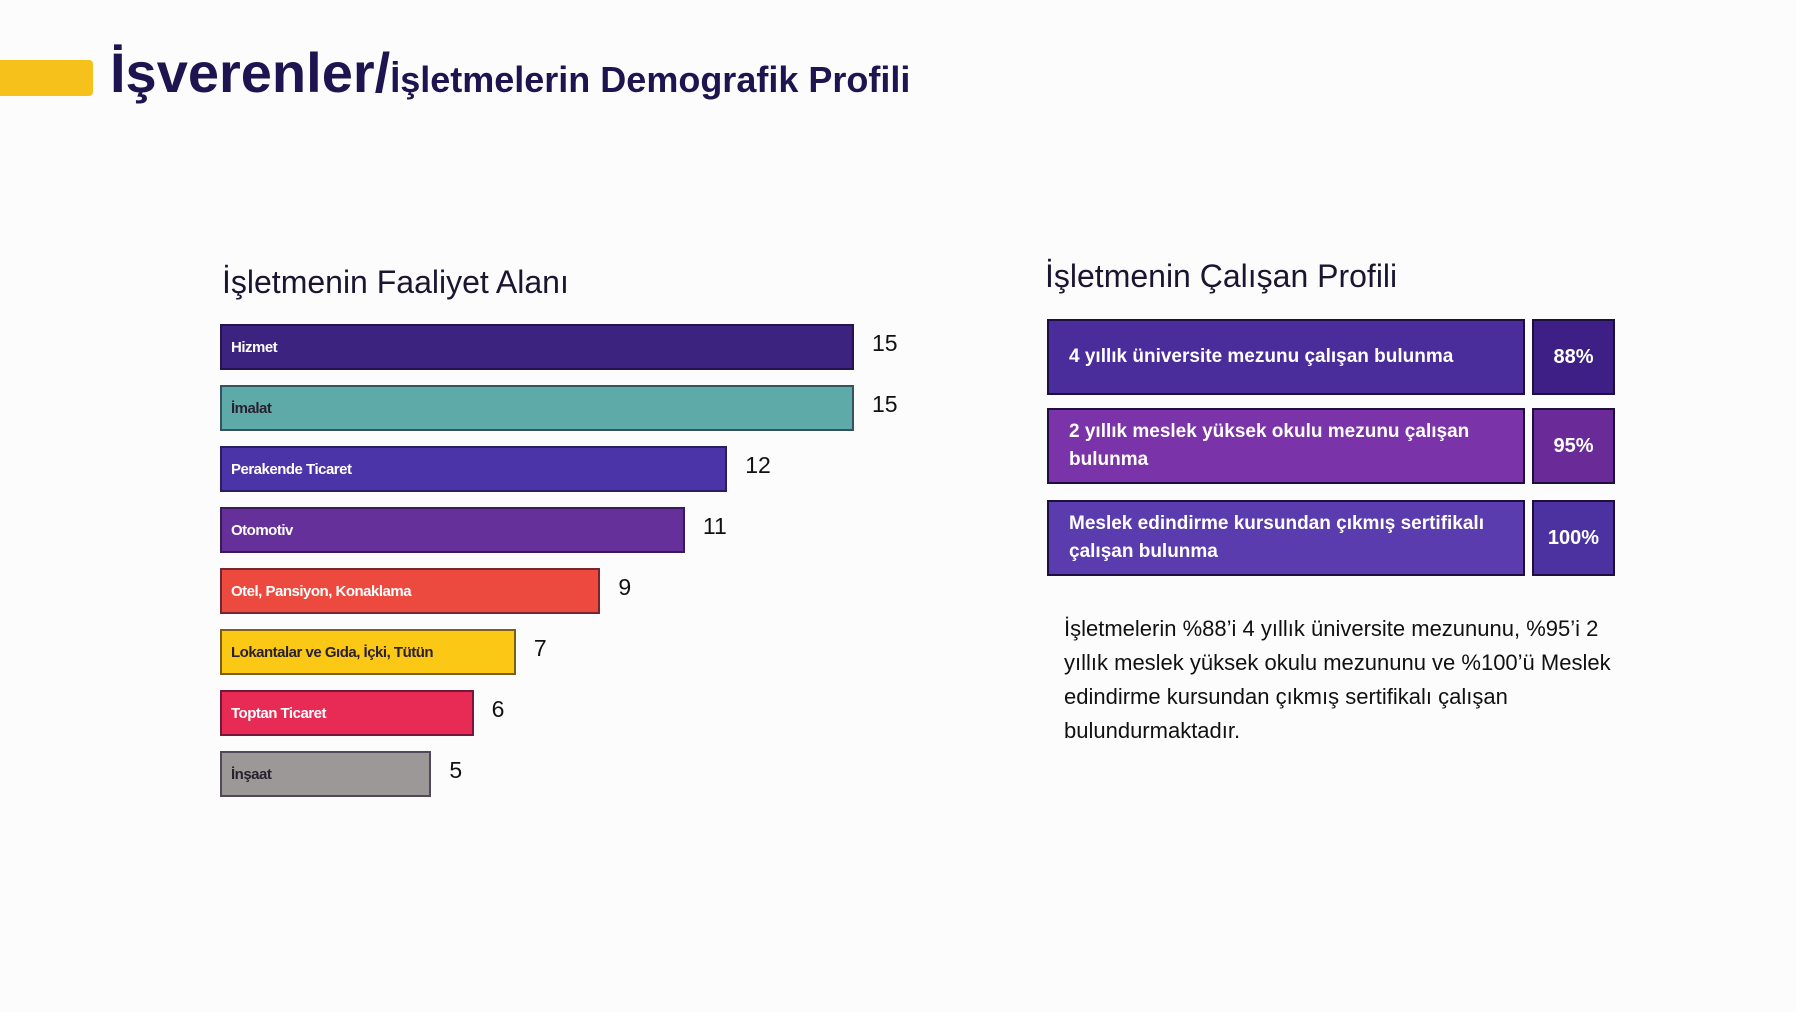 Image resolution: width=1796 pixels, height=1012 pixels. I want to click on bar: Lokantalar ve Gıda, İçki, Tütün, so click(368, 652).